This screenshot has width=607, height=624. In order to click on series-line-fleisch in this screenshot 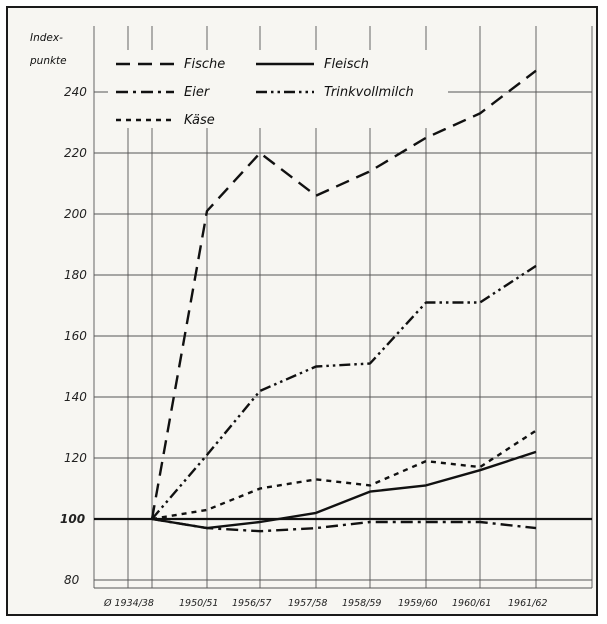, I will do `click(344, 490)`.